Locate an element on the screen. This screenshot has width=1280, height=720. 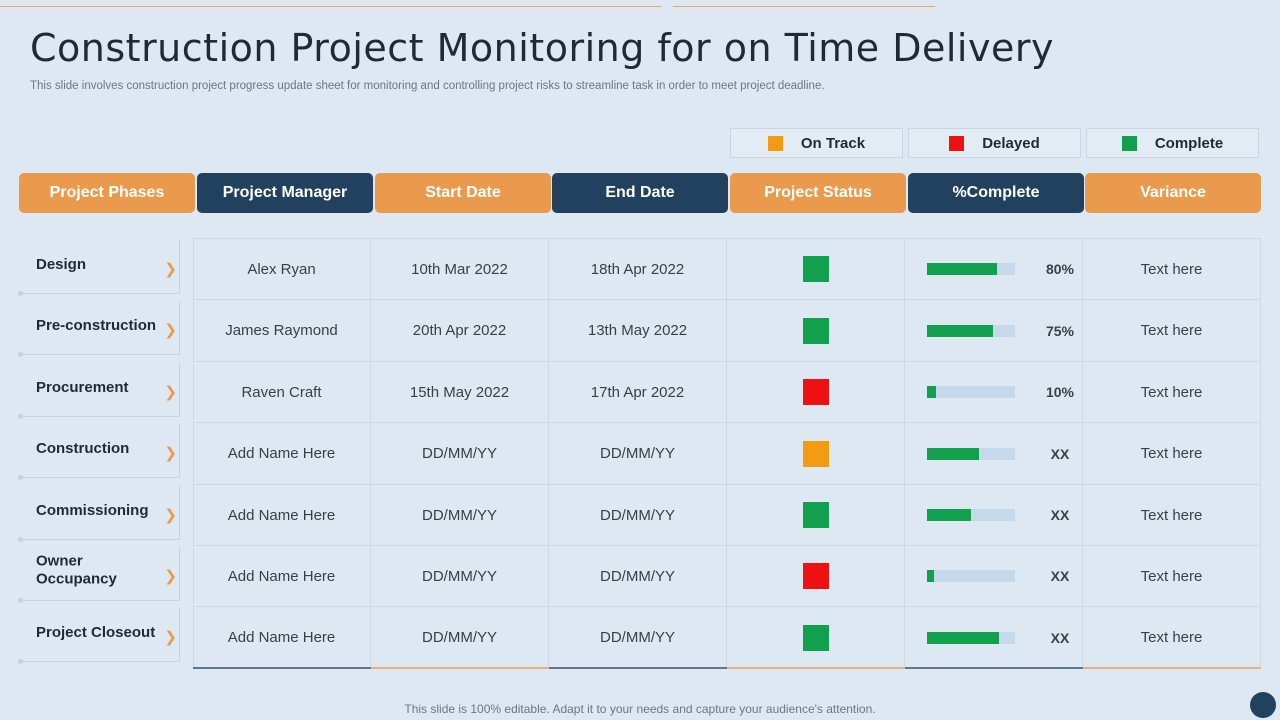
cell-start-date: 10th Mar 2022 is located at coordinates (460, 269).